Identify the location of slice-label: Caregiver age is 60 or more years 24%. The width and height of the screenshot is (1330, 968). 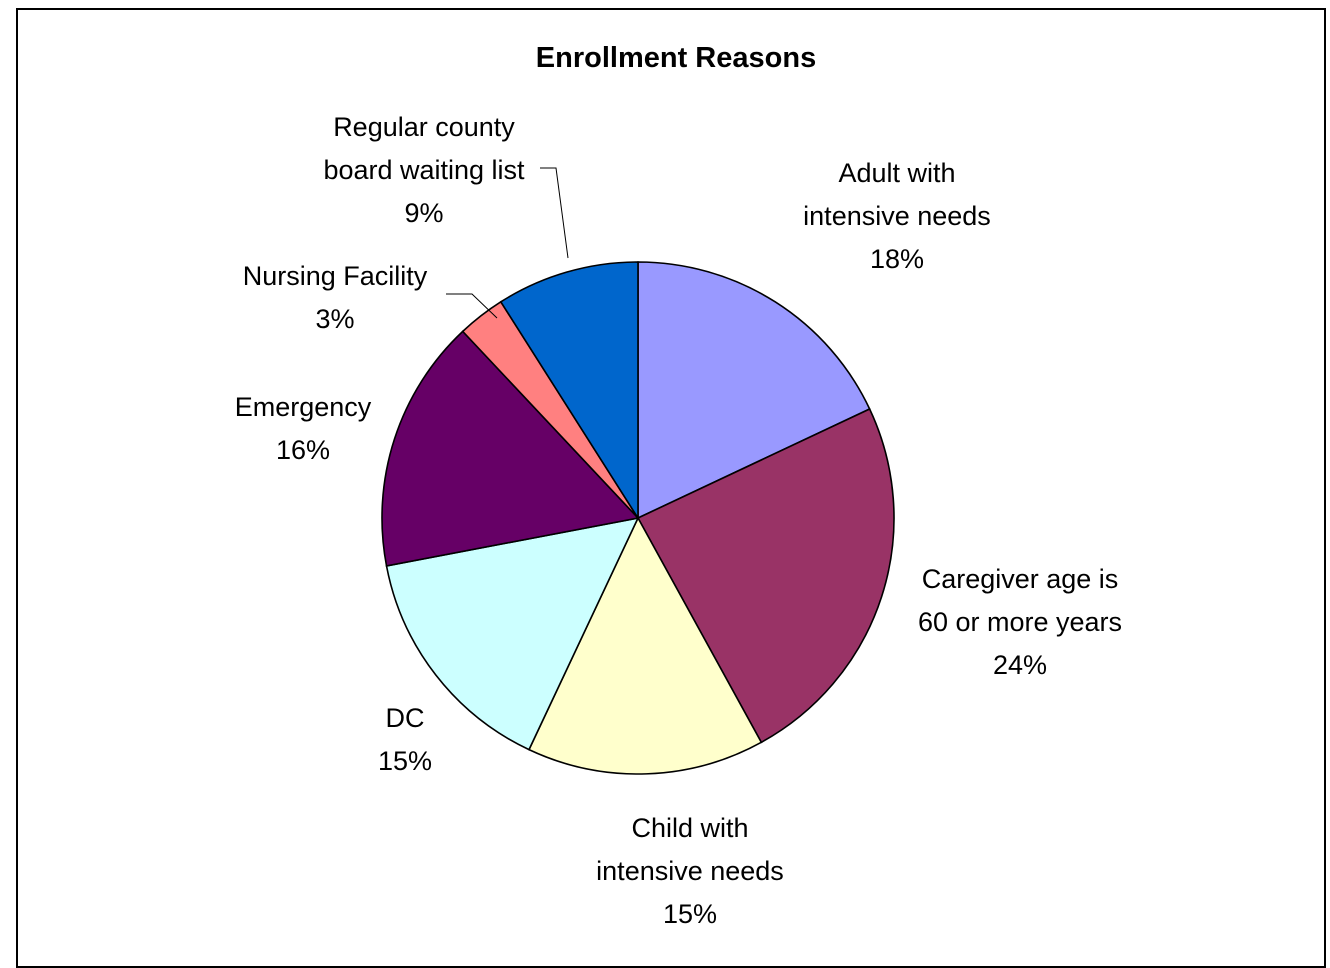
(1020, 622).